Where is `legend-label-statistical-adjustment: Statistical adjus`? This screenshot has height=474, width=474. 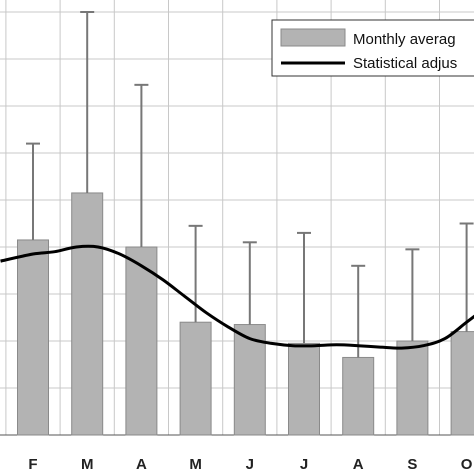 legend-label-statistical-adjustment: Statistical adjus is located at coordinates (405, 63).